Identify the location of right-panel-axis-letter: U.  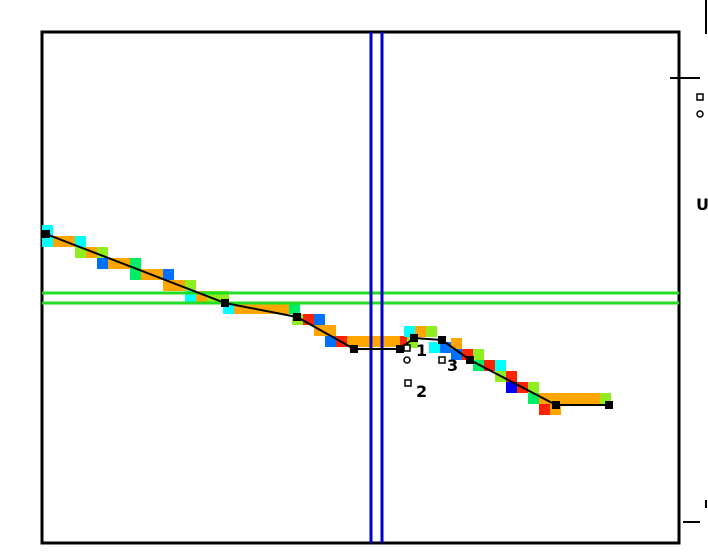
(702, 204).